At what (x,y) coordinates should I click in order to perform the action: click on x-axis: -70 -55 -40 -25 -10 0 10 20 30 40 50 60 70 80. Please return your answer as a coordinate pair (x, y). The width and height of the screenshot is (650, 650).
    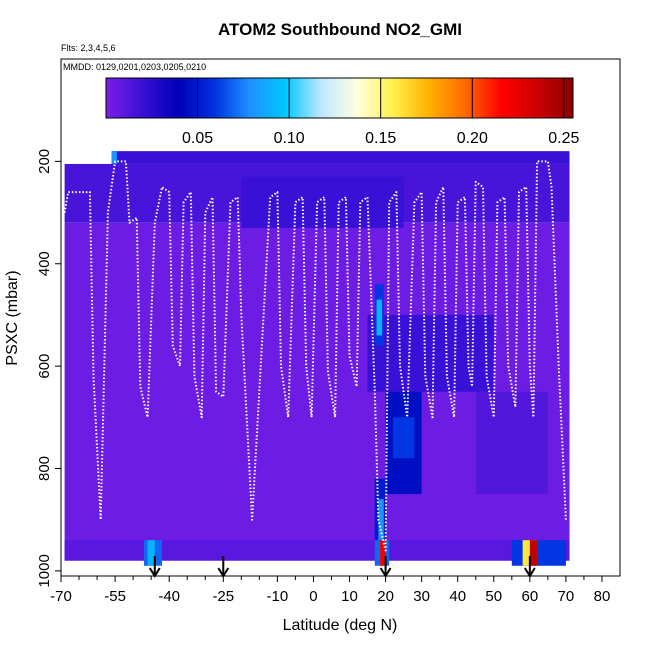
    Looking at the image, I should click on (330, 590).